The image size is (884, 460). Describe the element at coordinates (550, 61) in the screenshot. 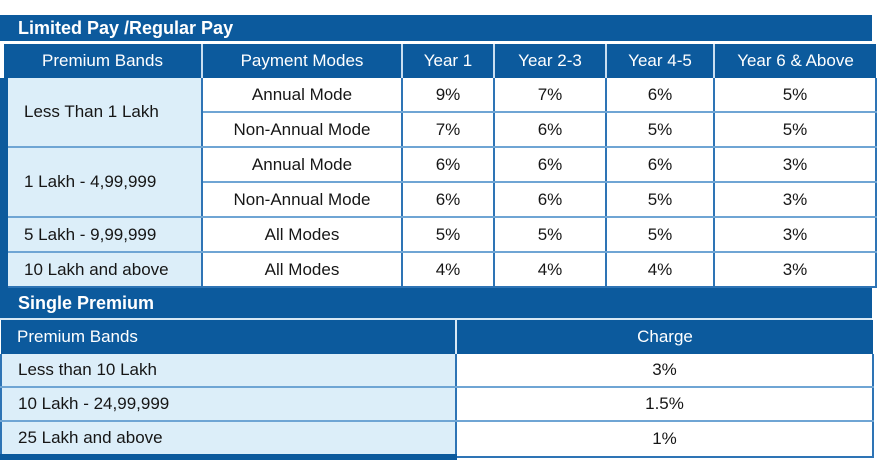

I see `column-header-year-2-3: Year 2-3` at that location.